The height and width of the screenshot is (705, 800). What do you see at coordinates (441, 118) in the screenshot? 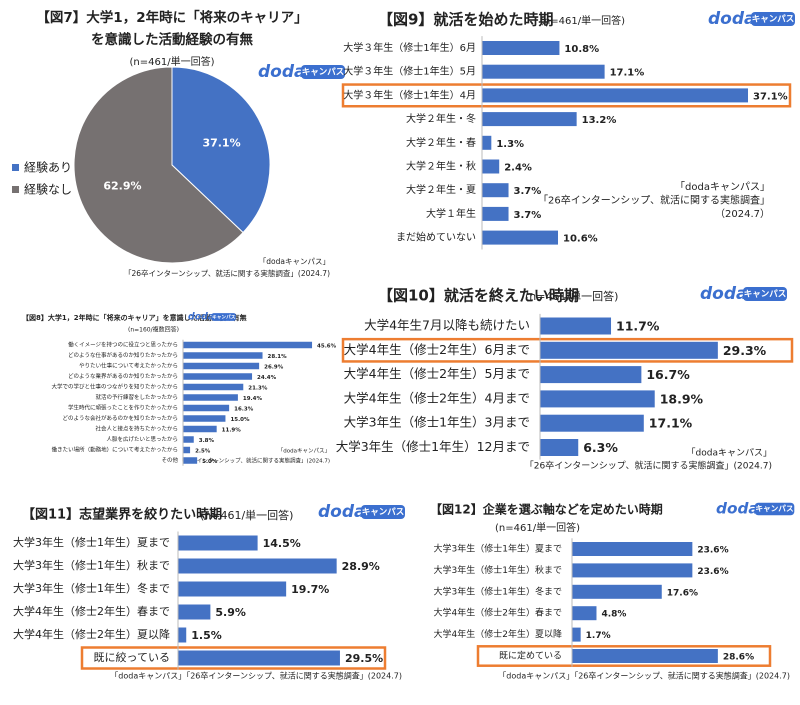
I see `category-label: 大学２年生・冬` at bounding box center [441, 118].